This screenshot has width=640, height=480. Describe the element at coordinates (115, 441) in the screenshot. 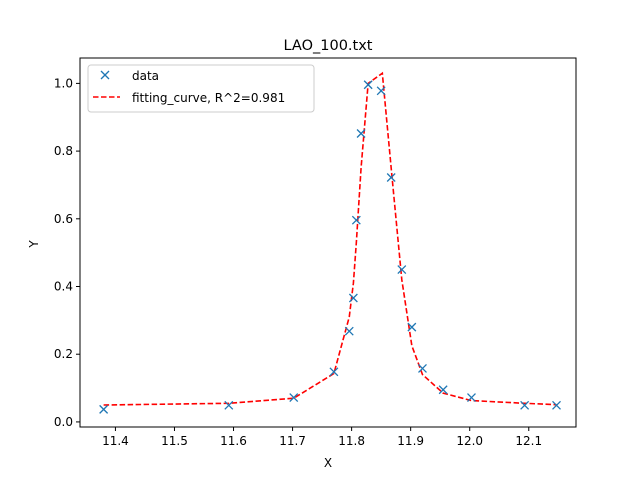

I see `x-tick-label: 11.4` at that location.